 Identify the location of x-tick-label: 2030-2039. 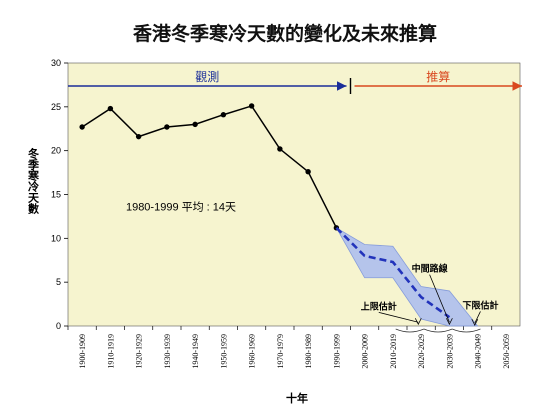
(449, 351).